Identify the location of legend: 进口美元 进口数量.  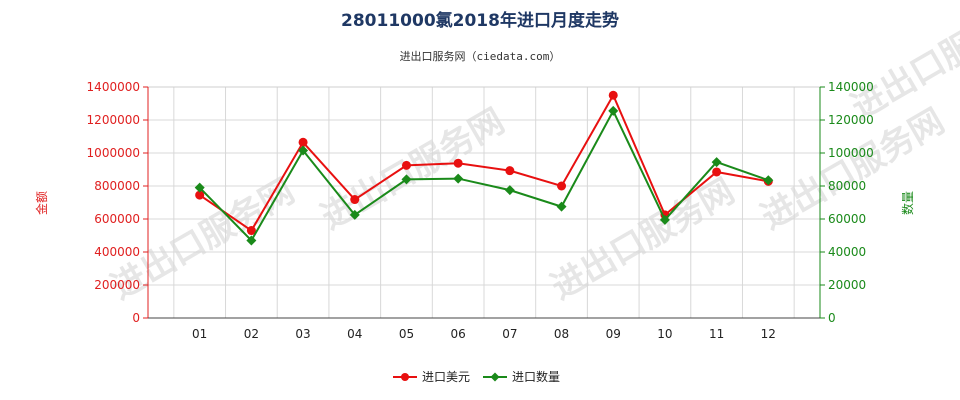
(476, 376).